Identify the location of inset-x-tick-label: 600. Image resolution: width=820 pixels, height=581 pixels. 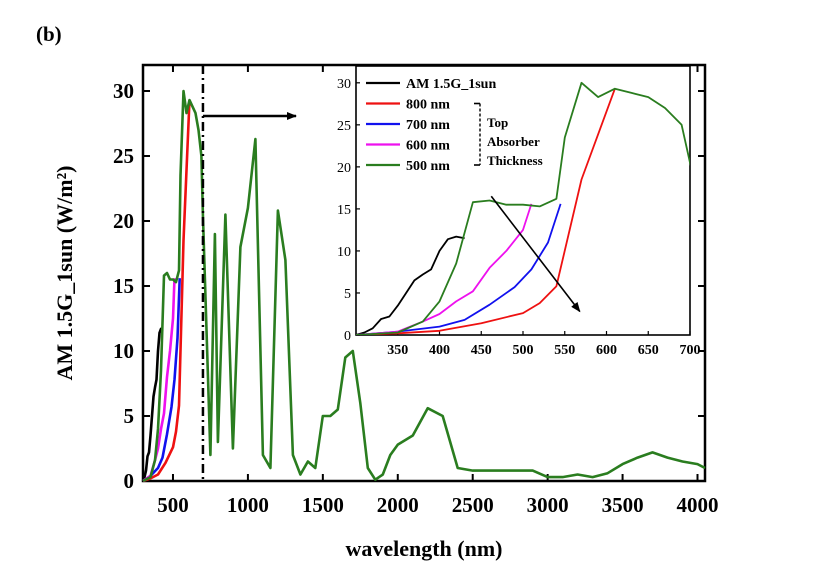
(606, 350).